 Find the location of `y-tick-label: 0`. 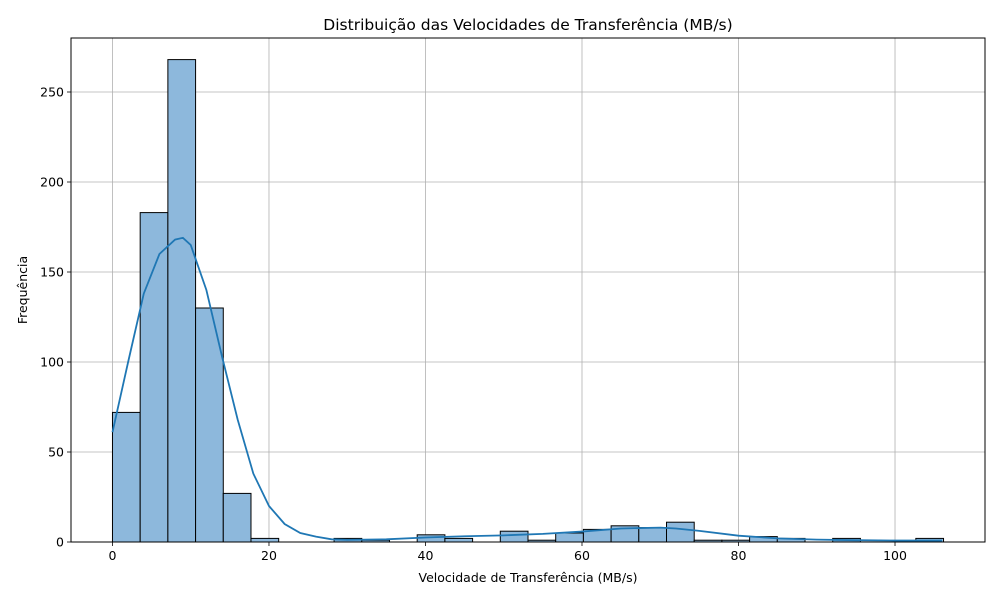

y-tick-label: 0 is located at coordinates (60, 542).